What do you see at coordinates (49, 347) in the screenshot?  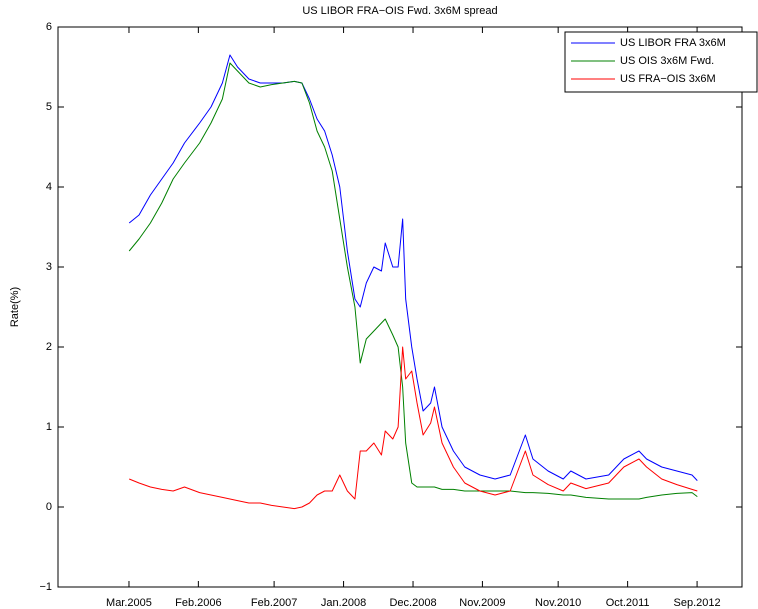 I see `y-tick-label: 2` at bounding box center [49, 347].